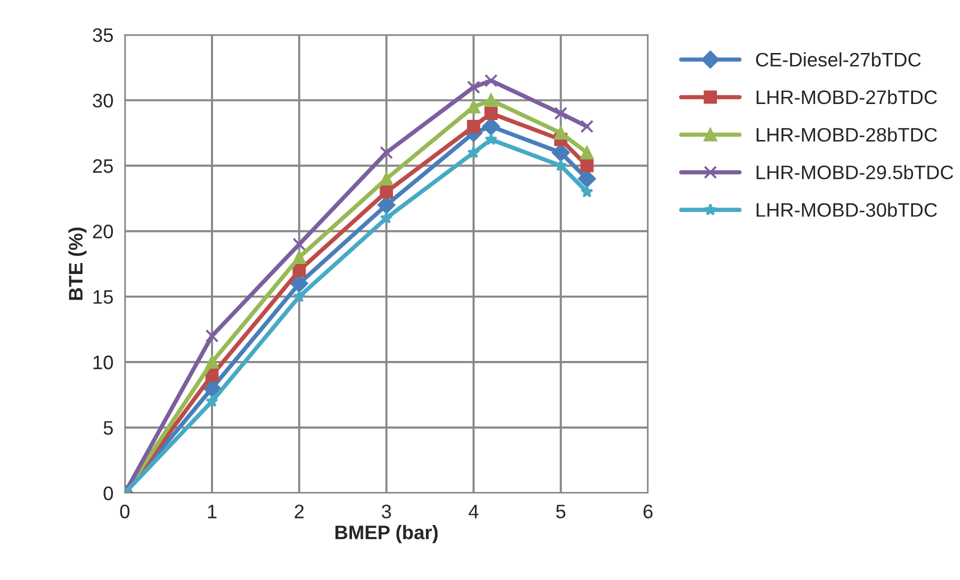 The image size is (960, 580). I want to click on y-tick-label: 0, so click(108, 493).